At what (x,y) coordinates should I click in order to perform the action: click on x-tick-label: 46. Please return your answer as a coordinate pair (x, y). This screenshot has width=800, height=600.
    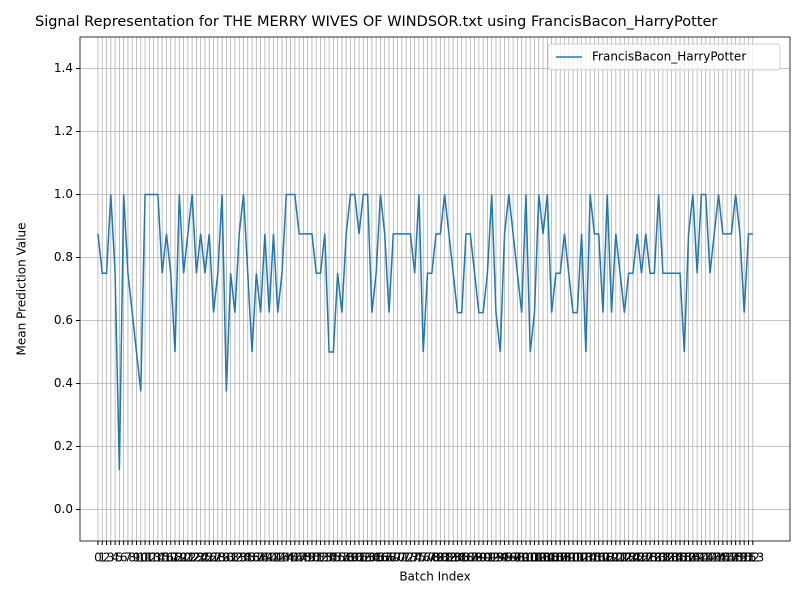
    Looking at the image, I should click on (294, 558).